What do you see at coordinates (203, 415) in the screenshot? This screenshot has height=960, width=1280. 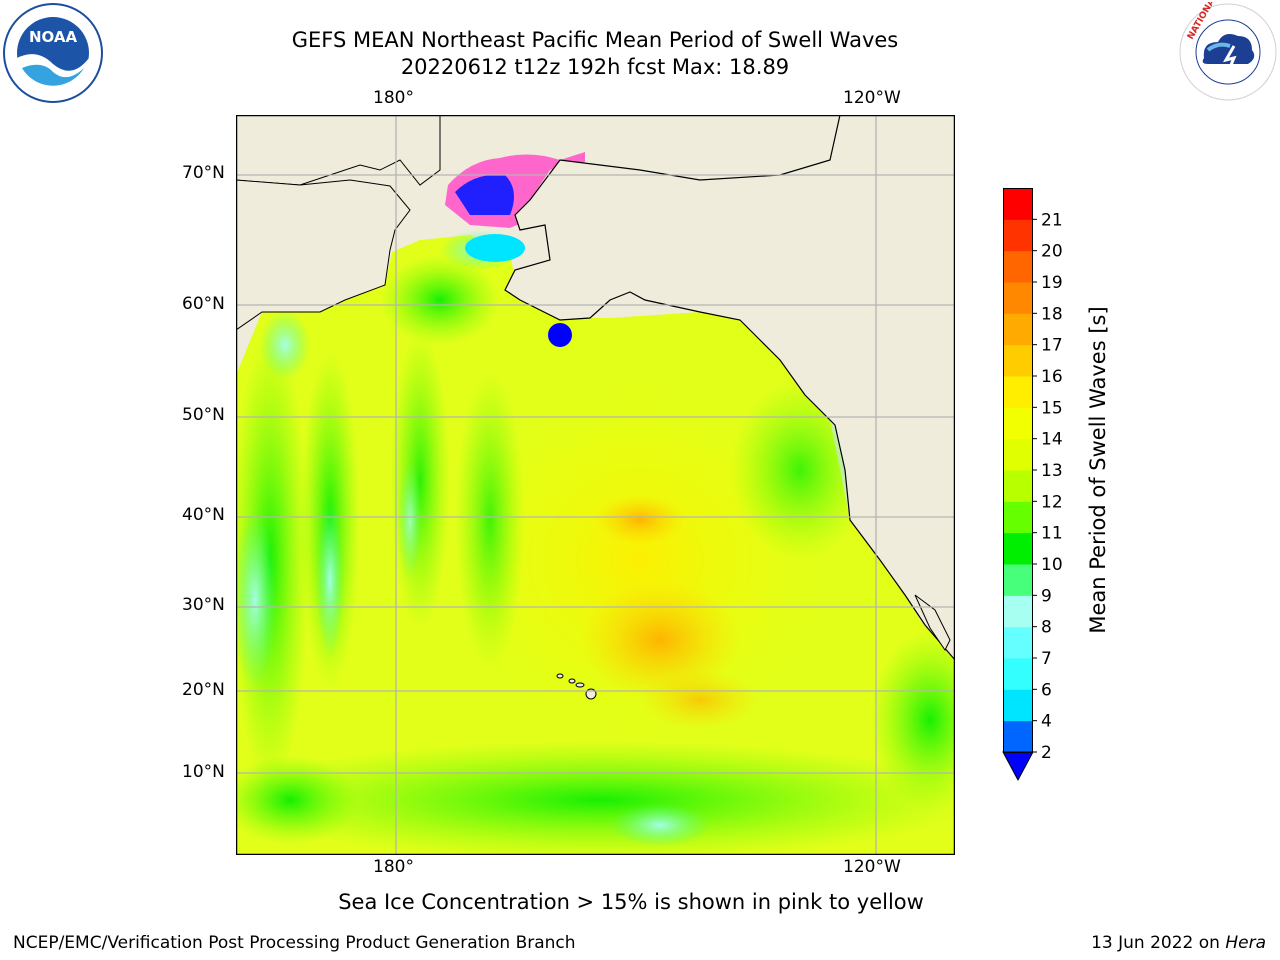 I see `lat-label-50n: 50°N` at bounding box center [203, 415].